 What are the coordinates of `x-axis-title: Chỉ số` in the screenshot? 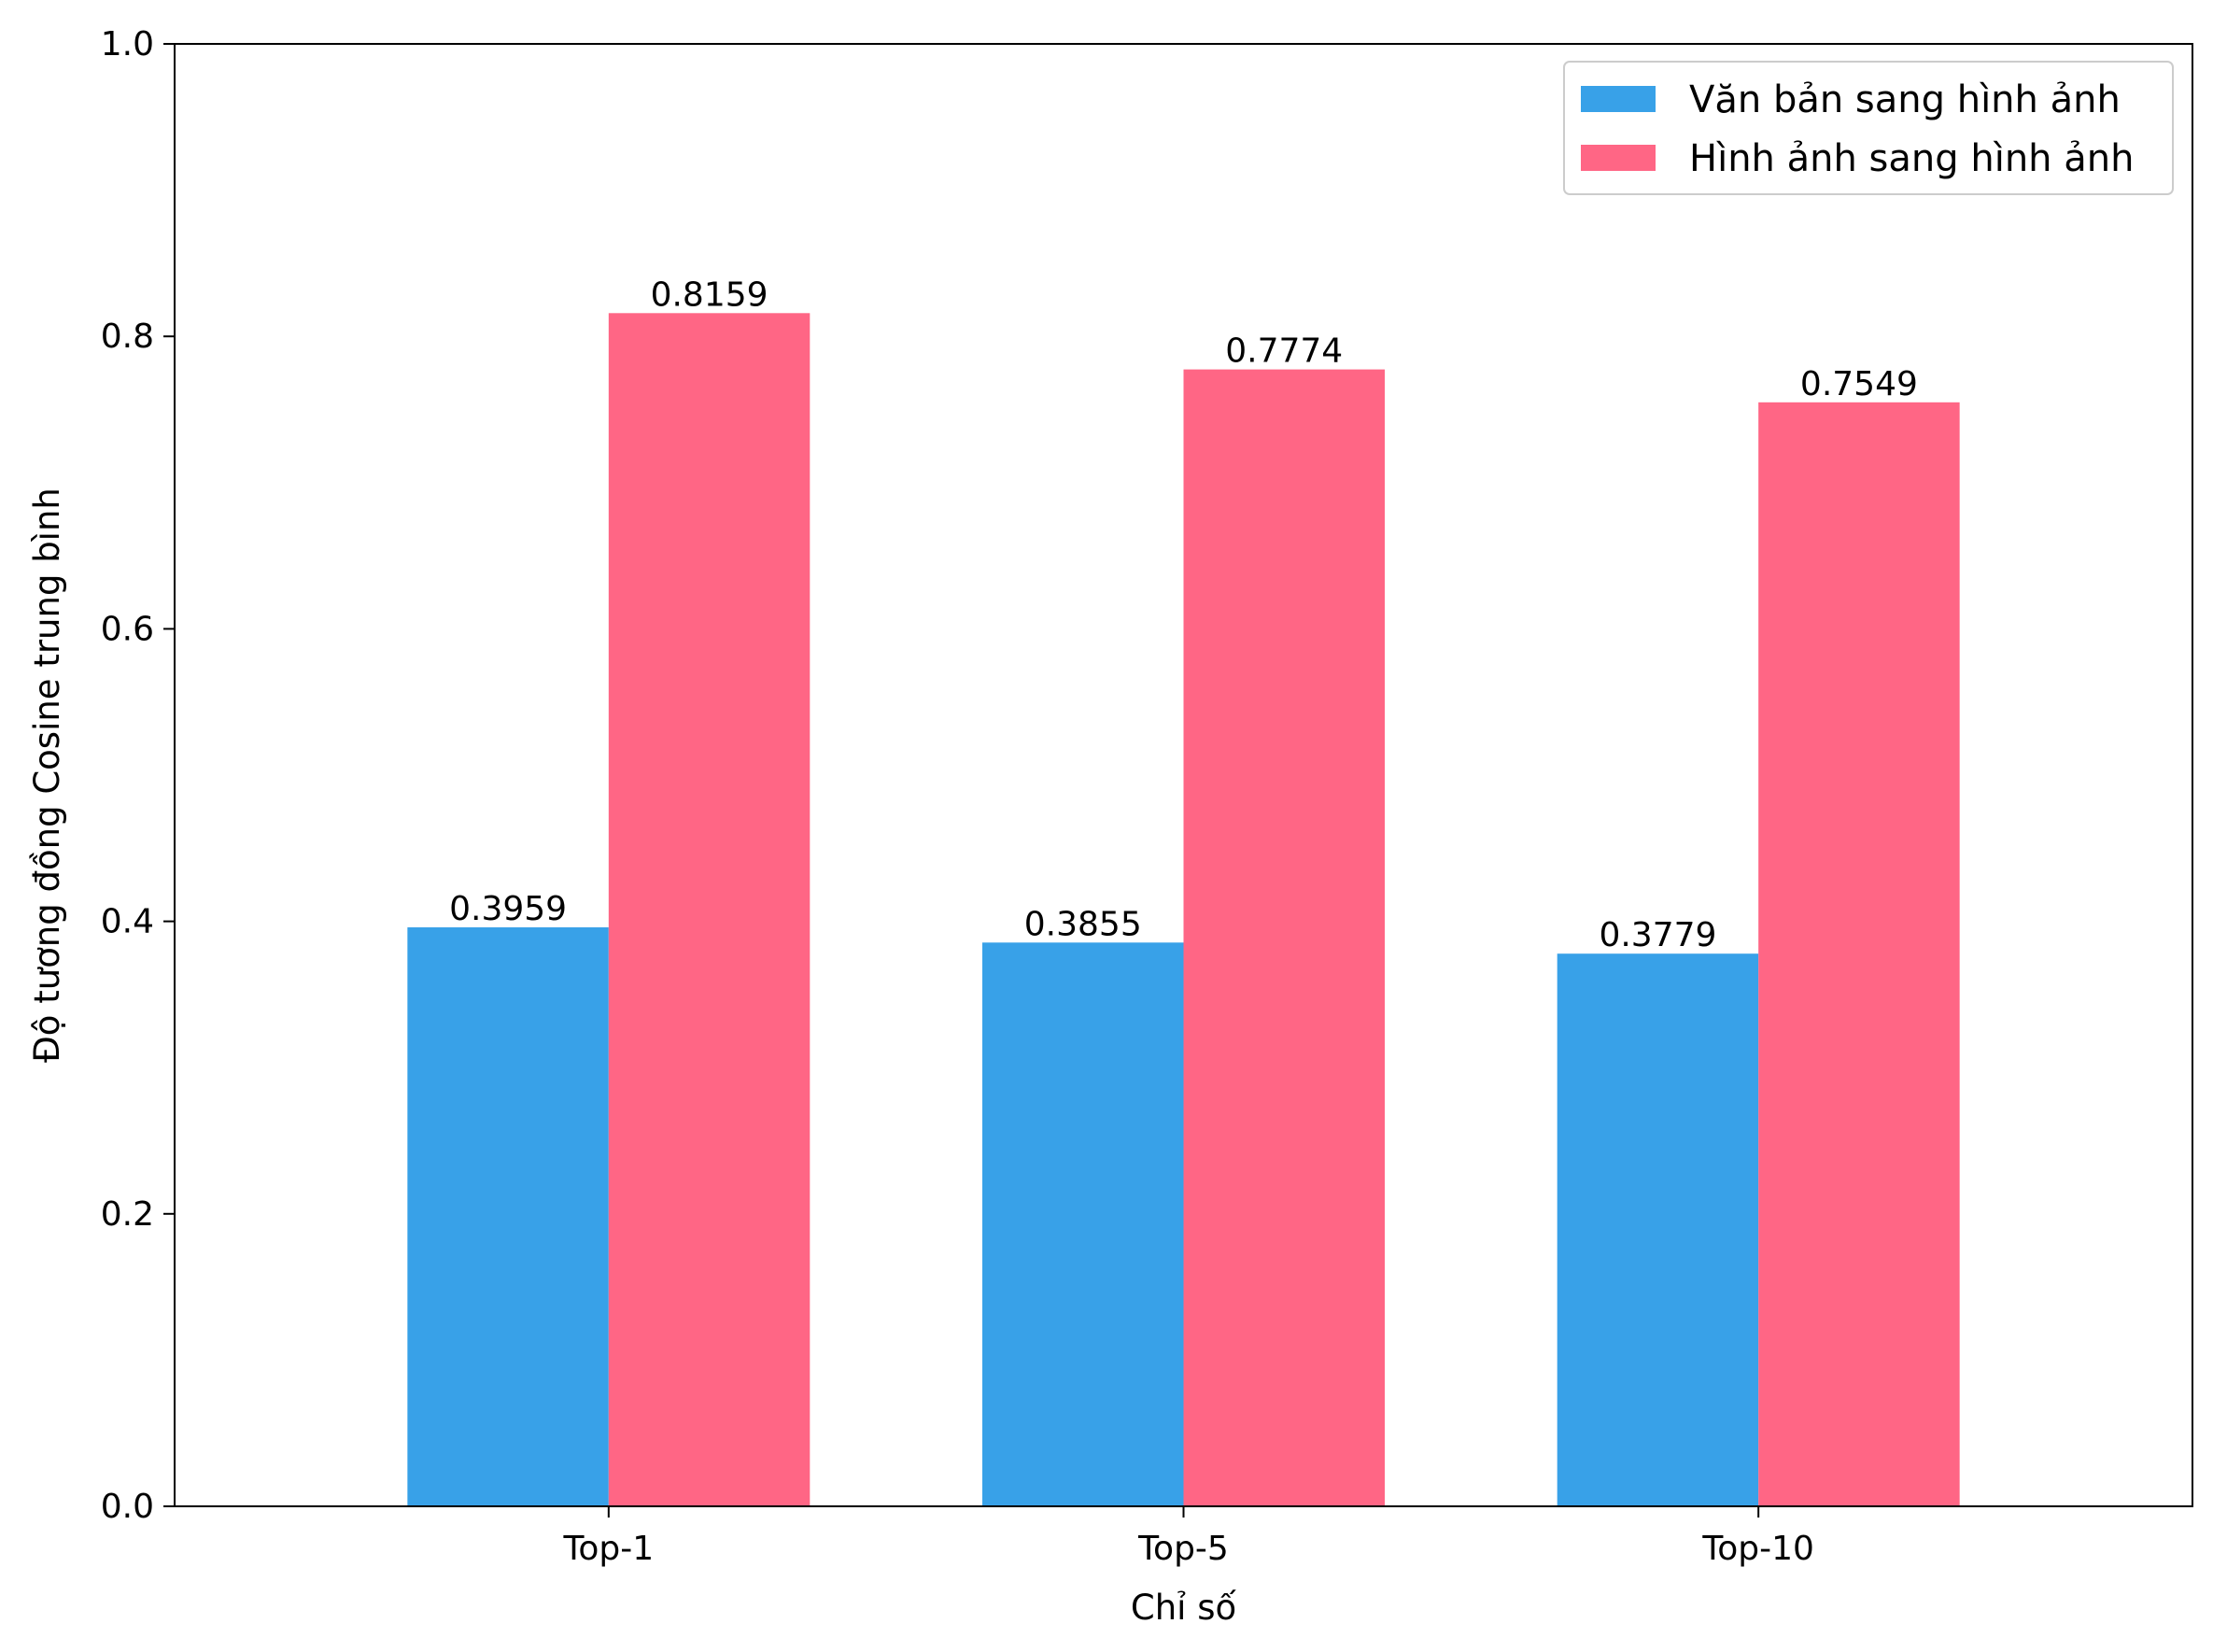 It's located at (1184, 1608).